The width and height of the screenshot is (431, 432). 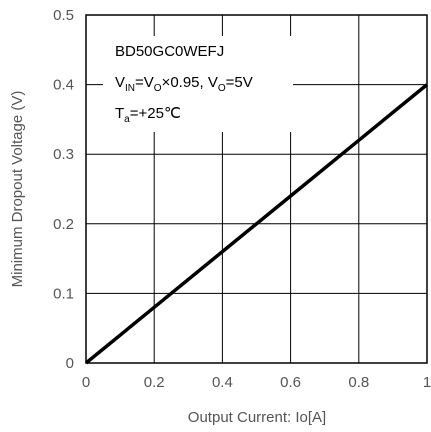 I want to click on condition-label: VIN=VO×0.95, VO=5V, so click(x=184, y=84).